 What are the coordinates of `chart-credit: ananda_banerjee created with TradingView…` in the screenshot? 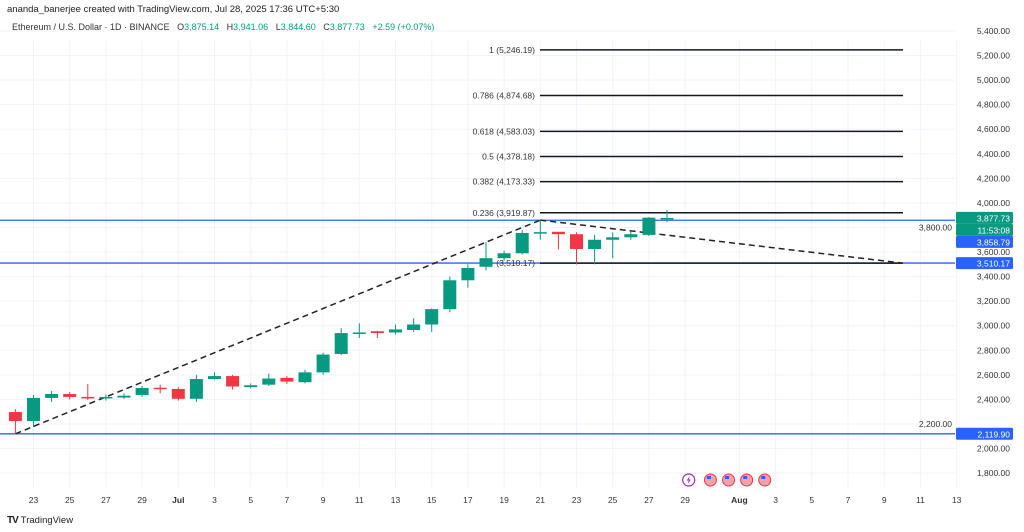 It's located at (173, 9).